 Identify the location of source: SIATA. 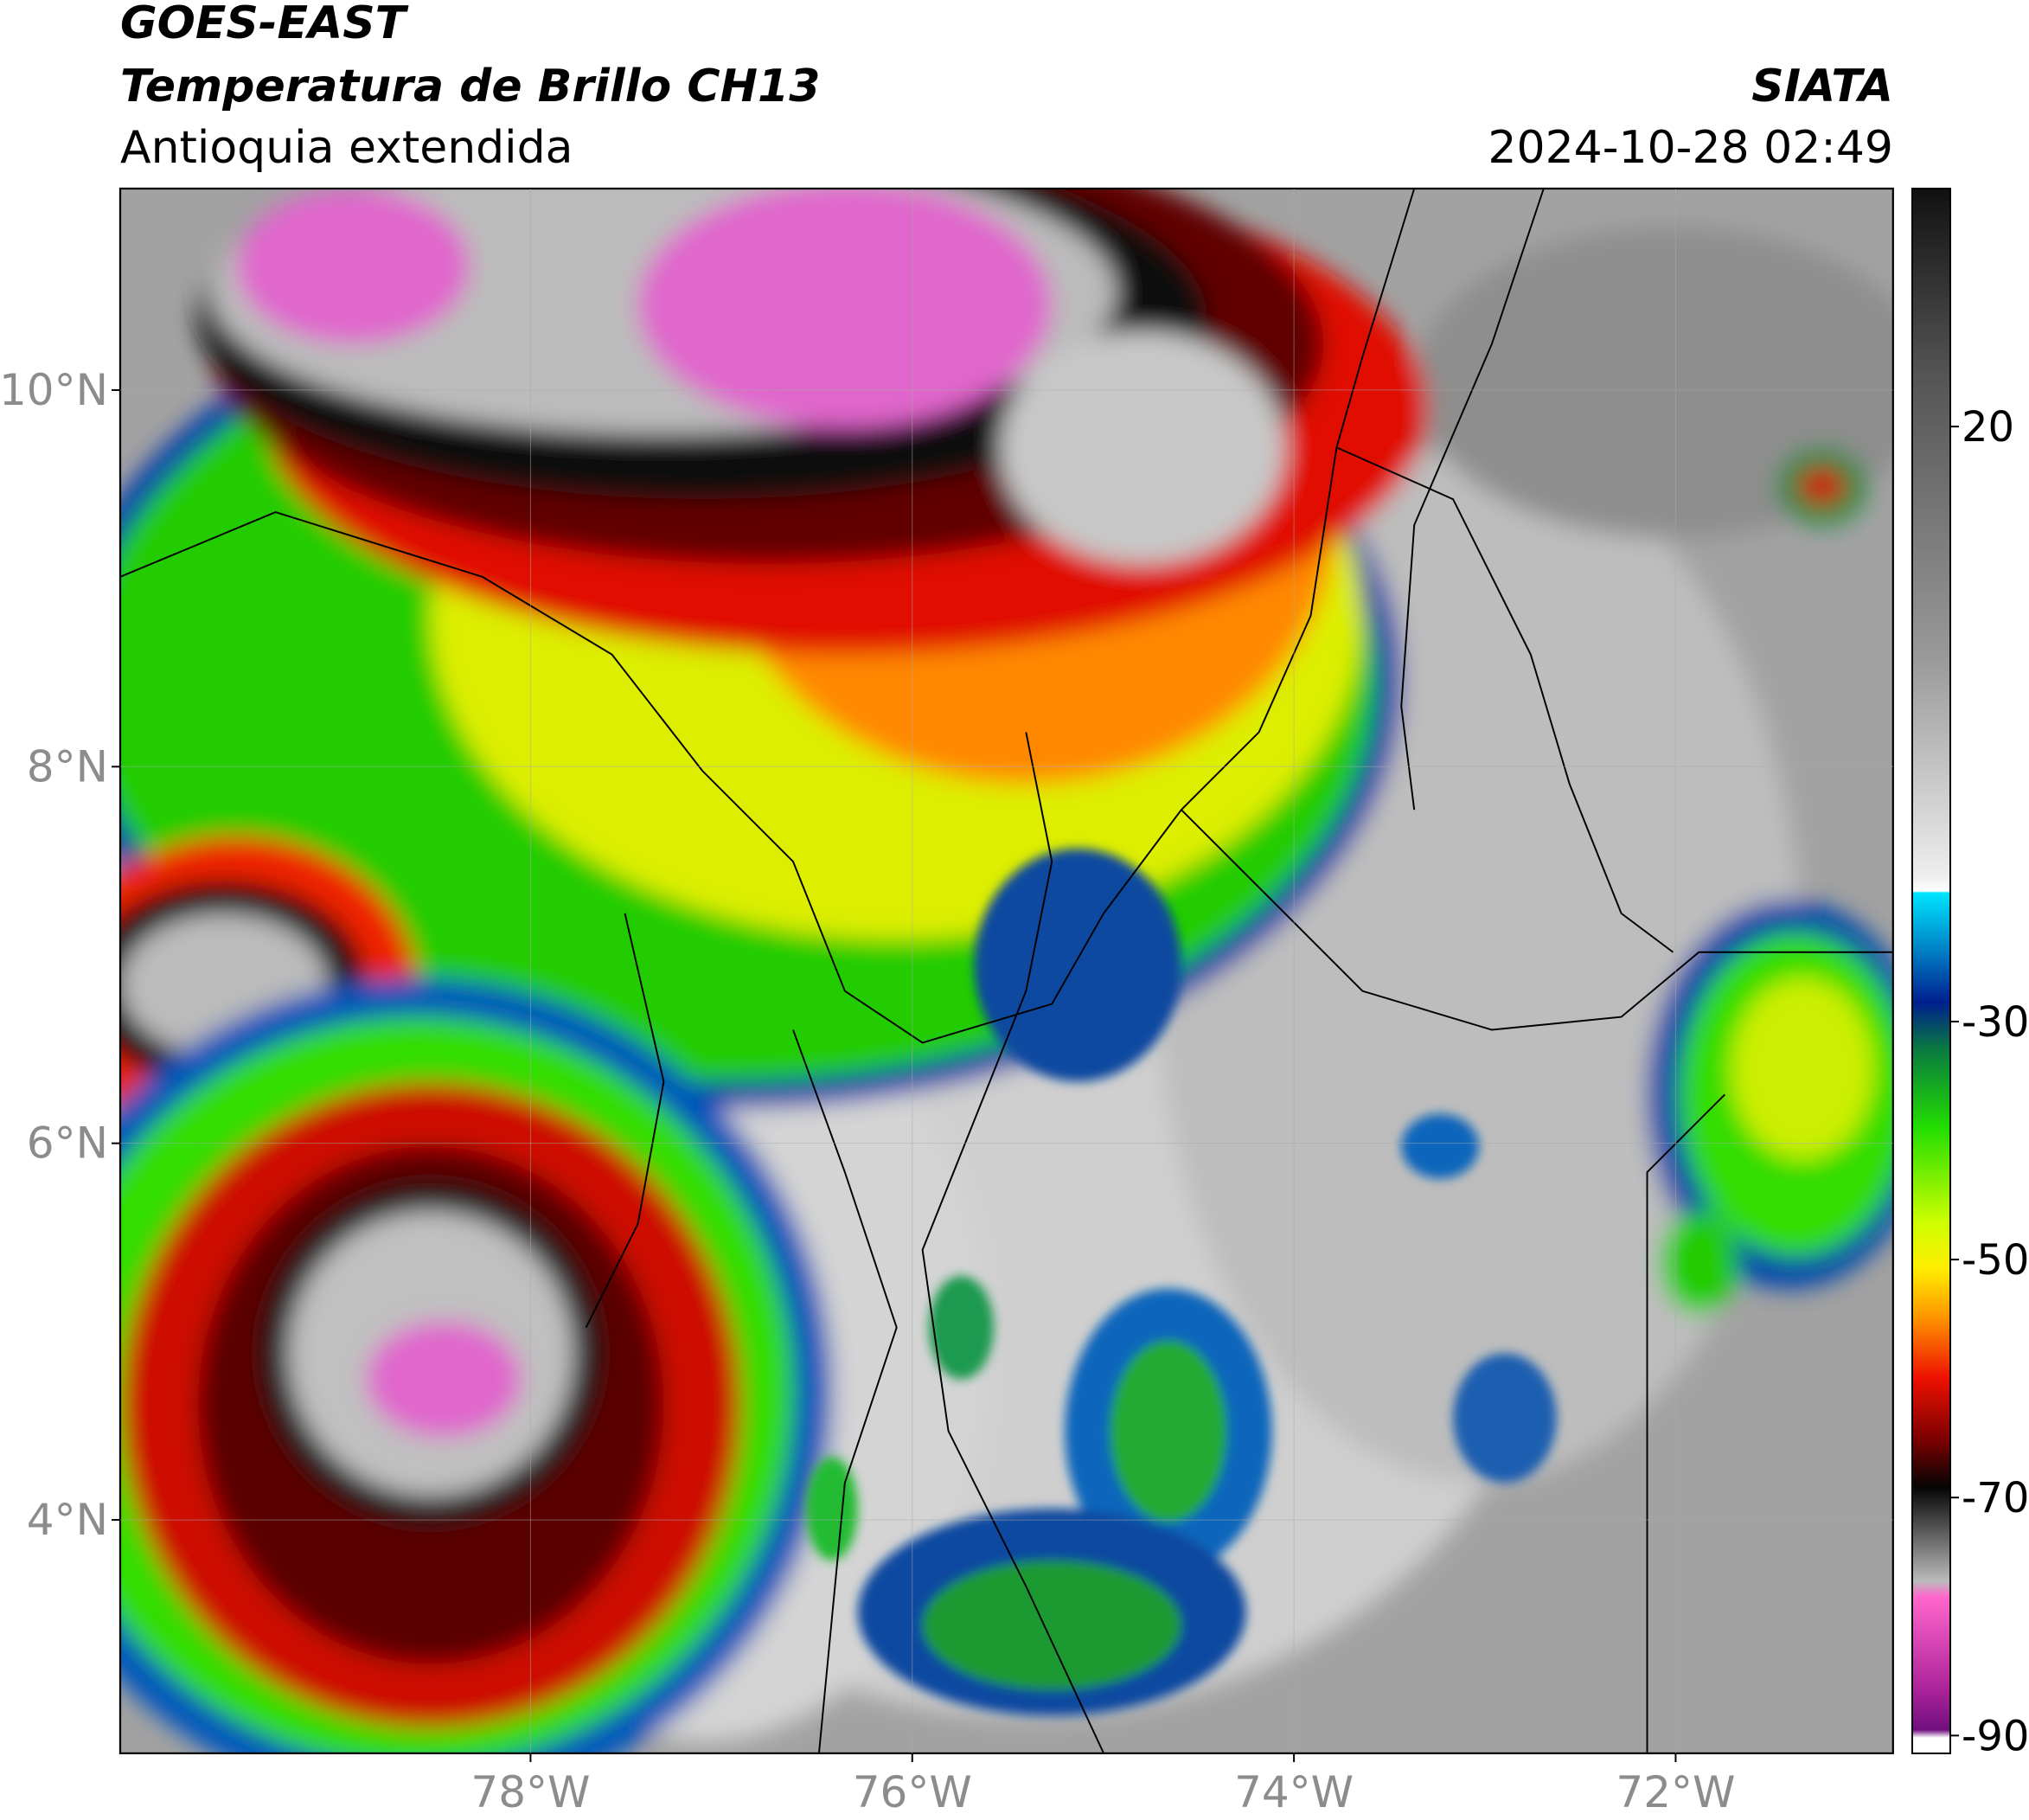
(1822, 86).